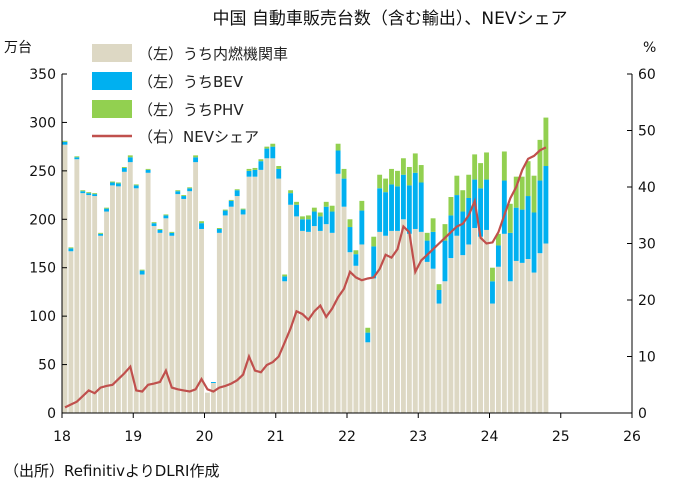 The width and height of the screenshot is (680, 485). I want to click on left-tick-label: 50, so click(47, 366).